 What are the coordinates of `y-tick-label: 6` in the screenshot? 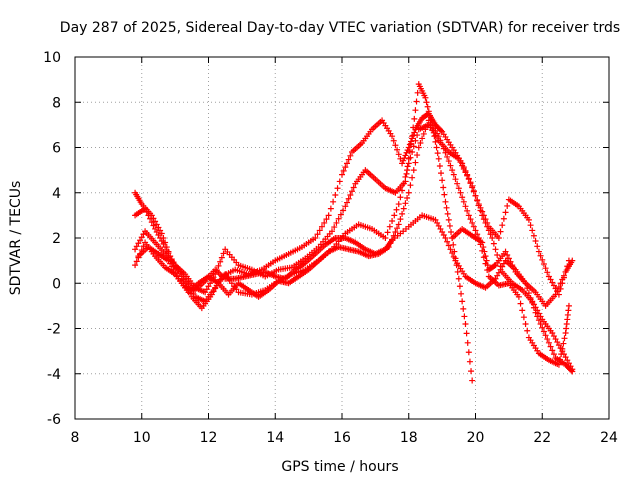 It's located at (56, 149).